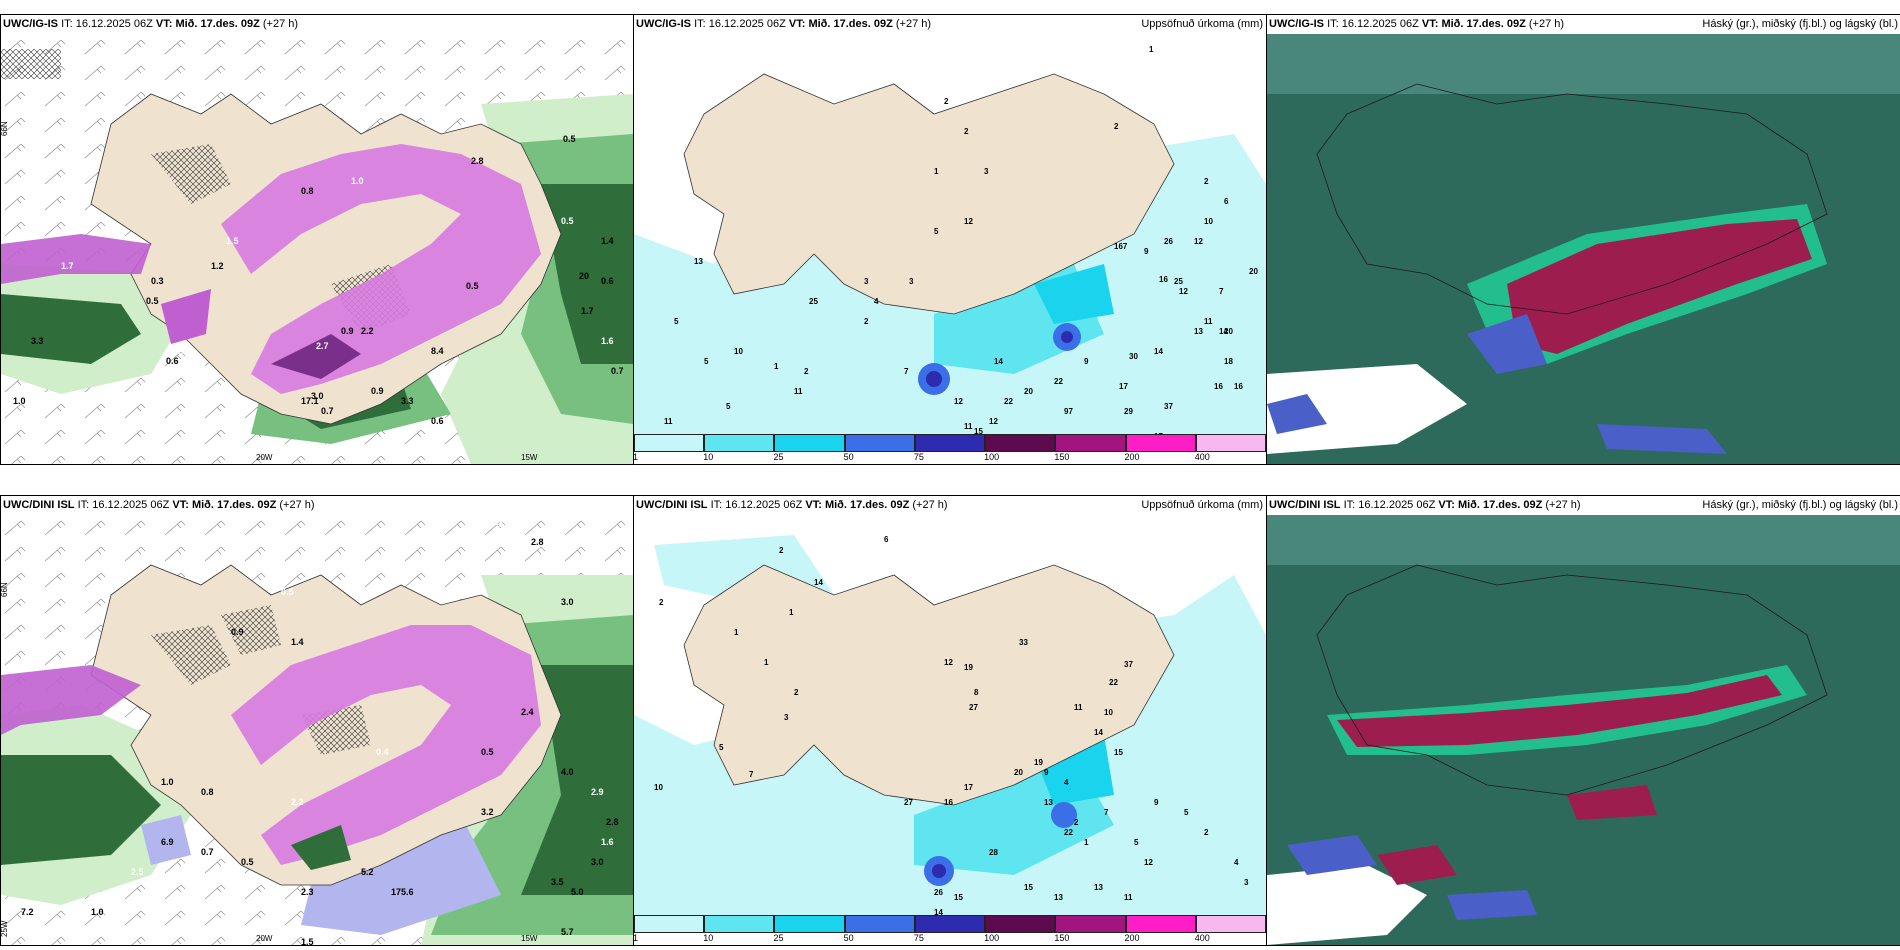  I want to click on value-label: 27, so click(973, 707).